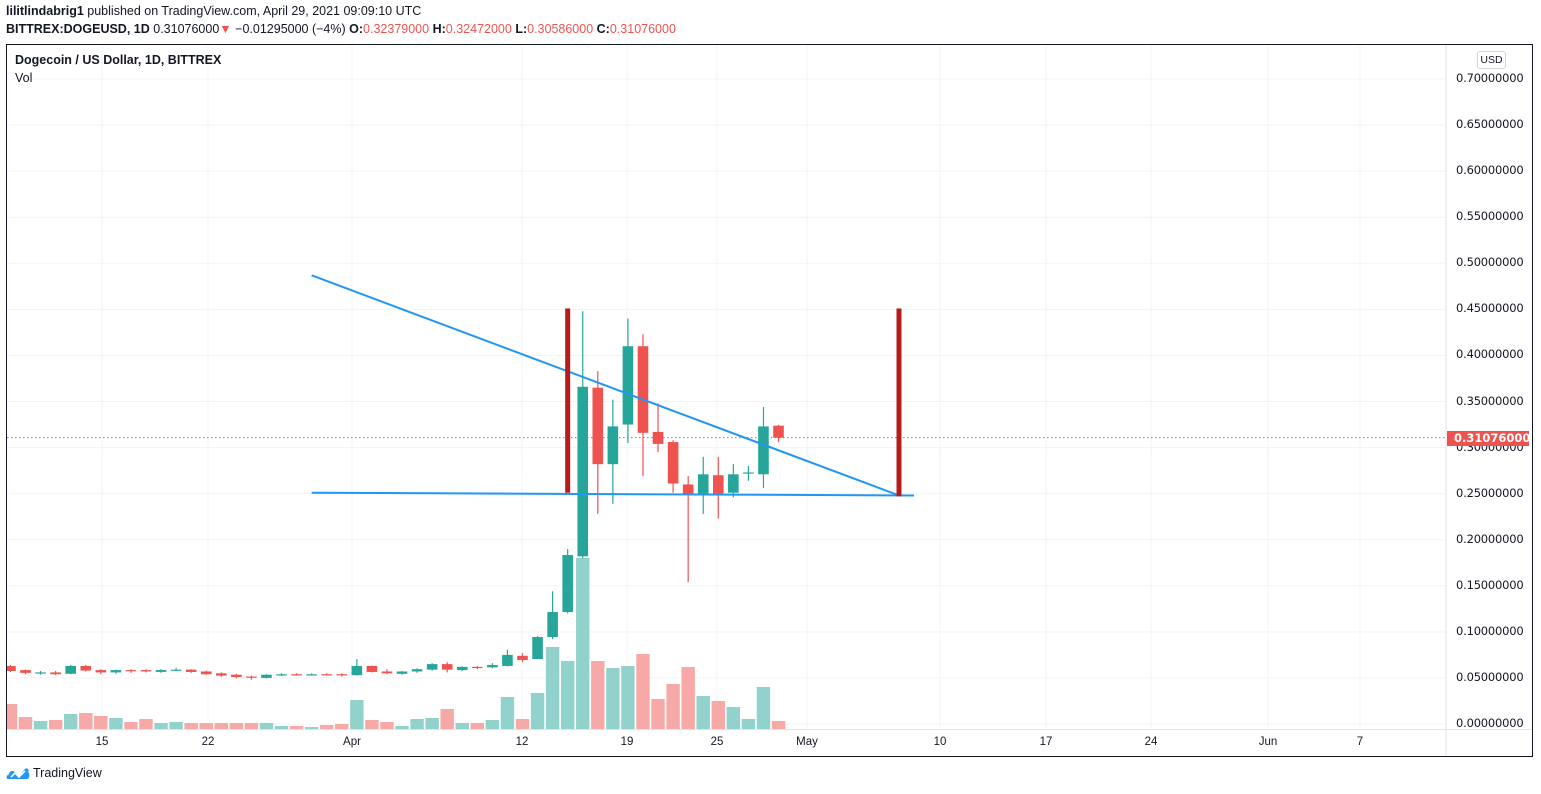 This screenshot has width=1541, height=794. Describe the element at coordinates (642, 29) in the screenshot. I see `close-value: 0.31076000` at that location.